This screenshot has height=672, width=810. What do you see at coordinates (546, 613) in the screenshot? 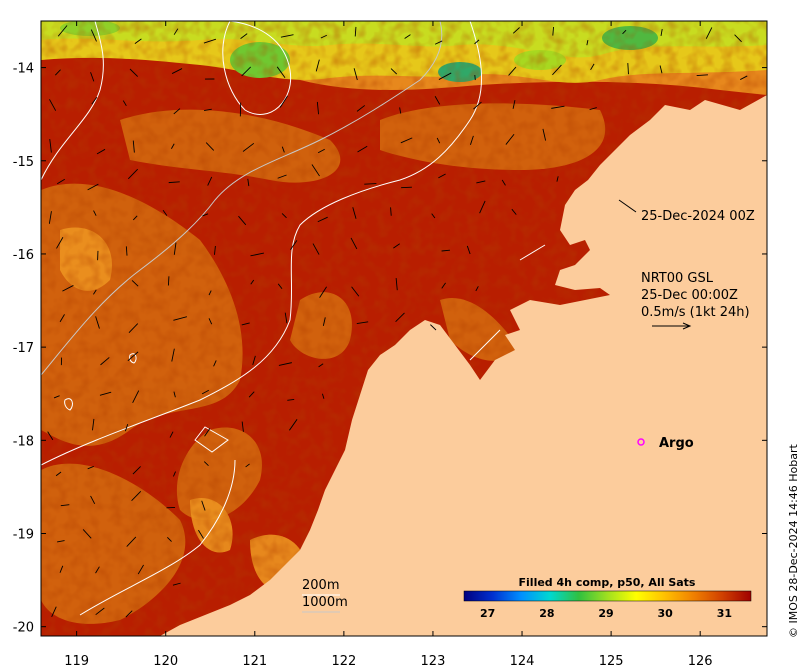
I see `colorbar-tick-label: 28` at bounding box center [546, 613].